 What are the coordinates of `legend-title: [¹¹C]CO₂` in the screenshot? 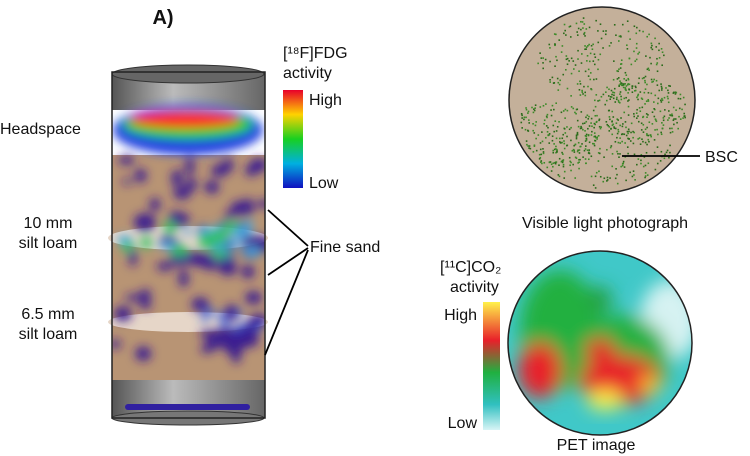 It's located at (470, 267).